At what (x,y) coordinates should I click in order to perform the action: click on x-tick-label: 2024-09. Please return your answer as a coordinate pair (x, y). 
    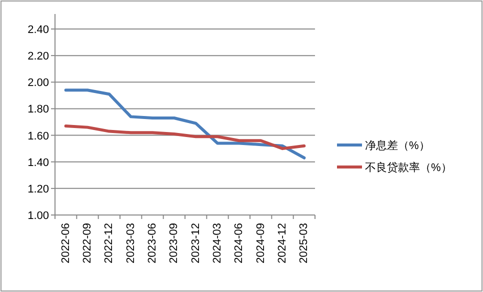
    Looking at the image, I should click on (260, 243).